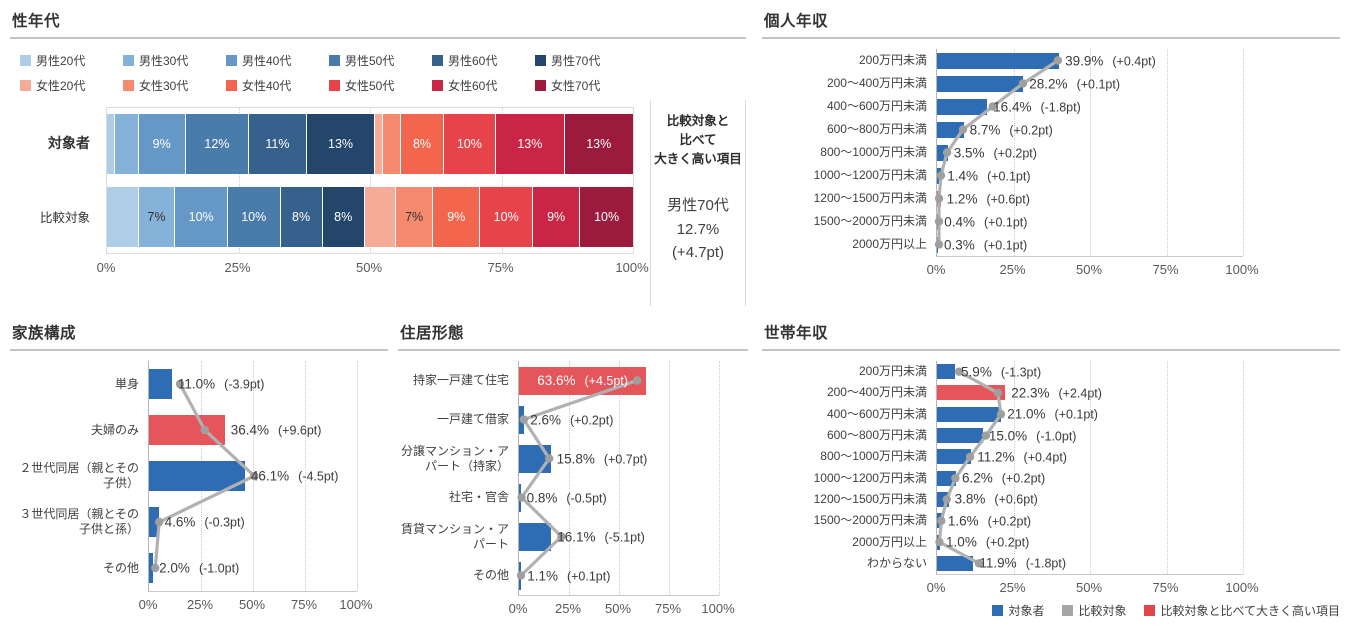  I want to click on legend-item: 女性20代, so click(71, 85).